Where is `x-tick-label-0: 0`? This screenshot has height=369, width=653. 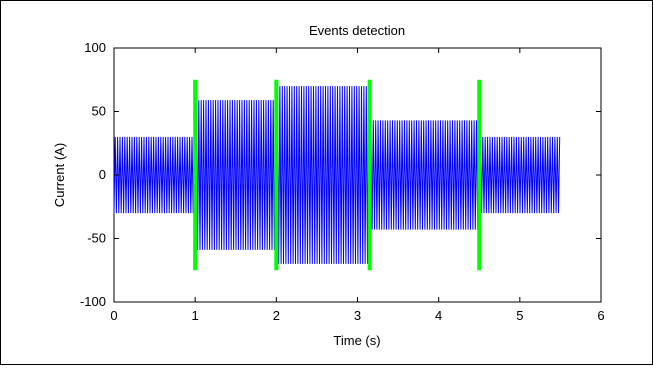
x-tick-label-0: 0 is located at coordinates (113, 315).